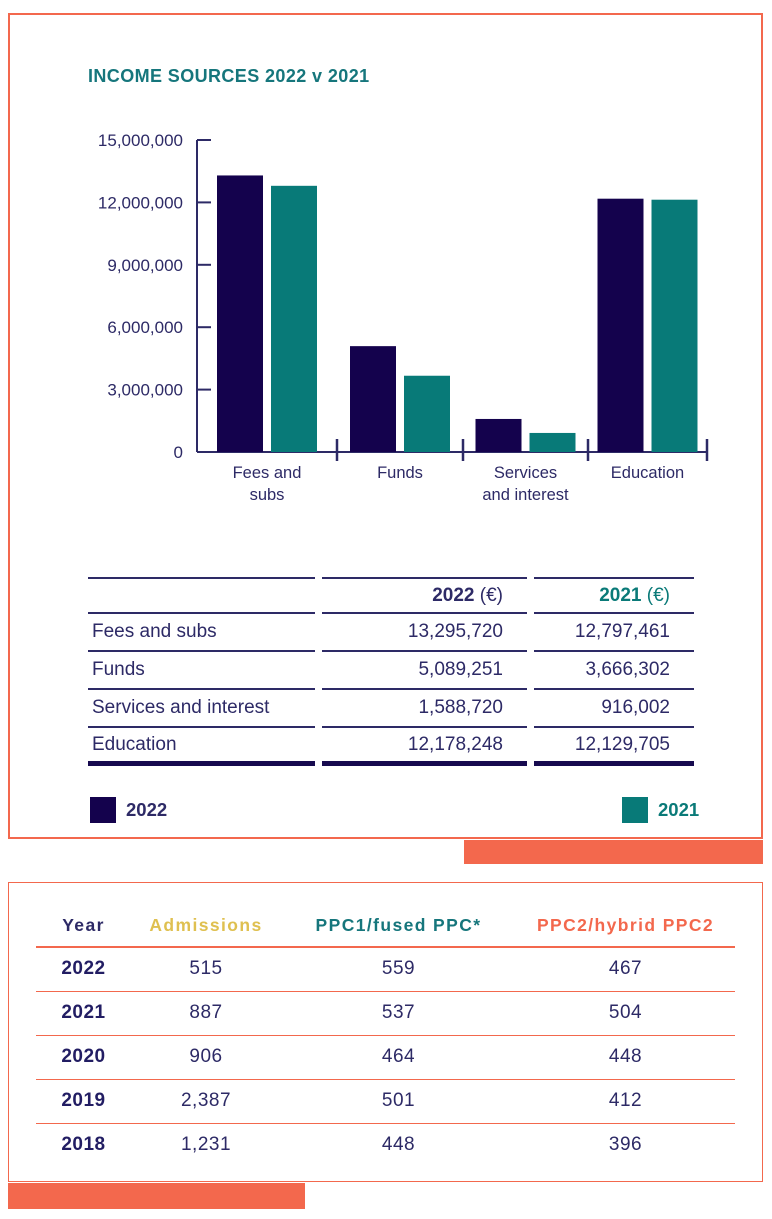  Describe the element at coordinates (625, 926) in the screenshot. I see `header-ppc2: PPC2/hybrid PPC2` at that location.